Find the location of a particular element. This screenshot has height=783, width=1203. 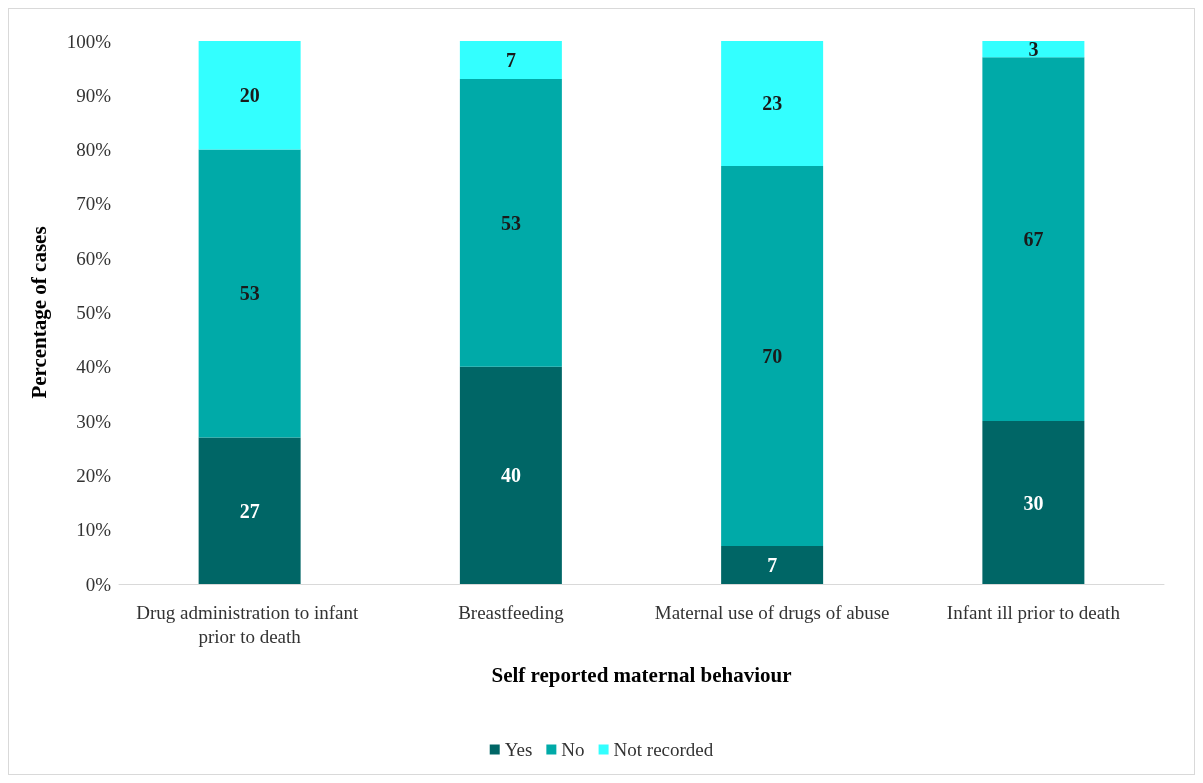

x-tick-label: Infant ill prior to death is located at coordinates (1033, 612).